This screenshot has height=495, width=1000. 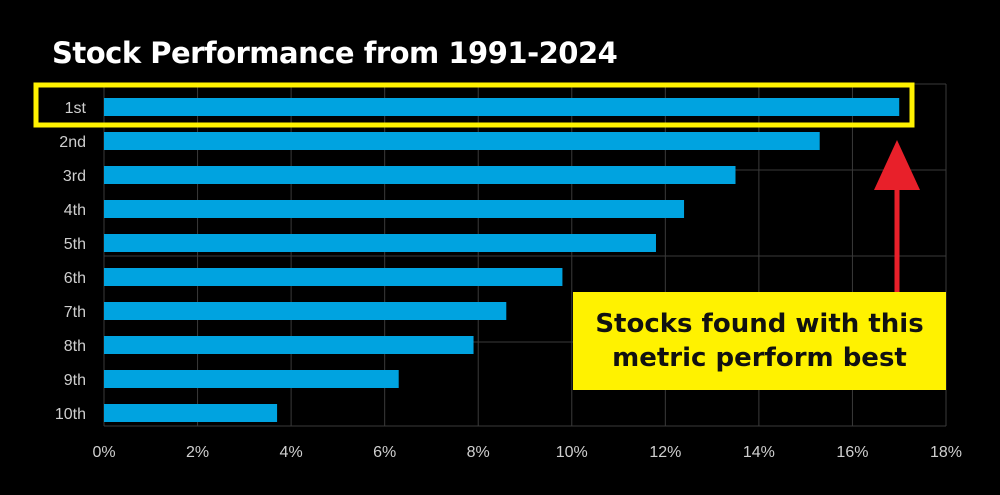 I want to click on x-tick-label-3: 6%, so click(x=384, y=452).